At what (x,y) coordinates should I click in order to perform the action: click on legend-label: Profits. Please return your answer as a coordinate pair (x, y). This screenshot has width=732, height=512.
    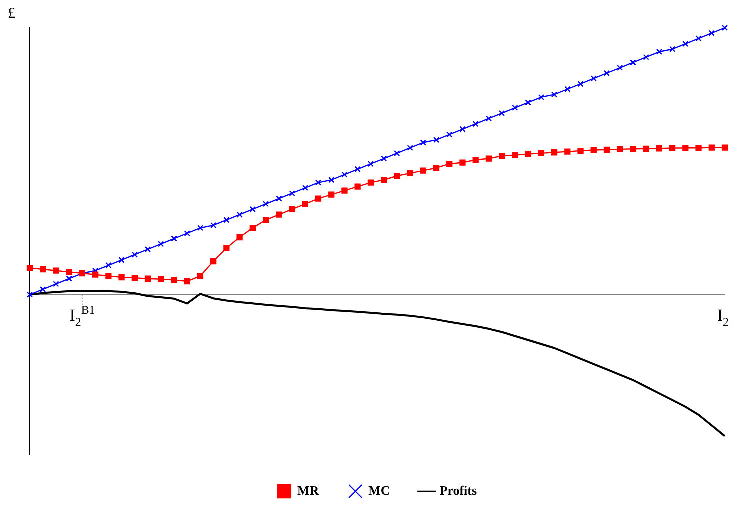
    Looking at the image, I should click on (459, 490).